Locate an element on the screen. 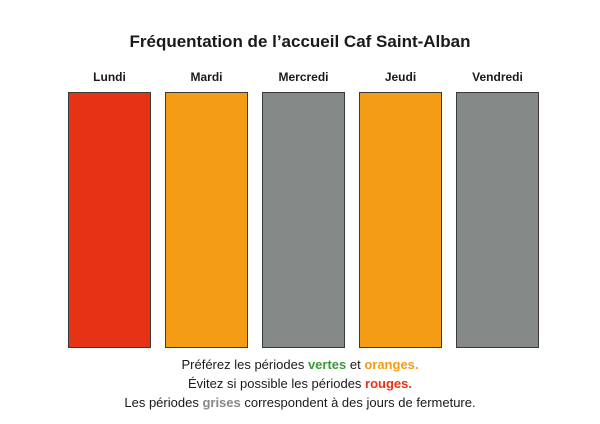  day-bar-mardi is located at coordinates (206, 220).